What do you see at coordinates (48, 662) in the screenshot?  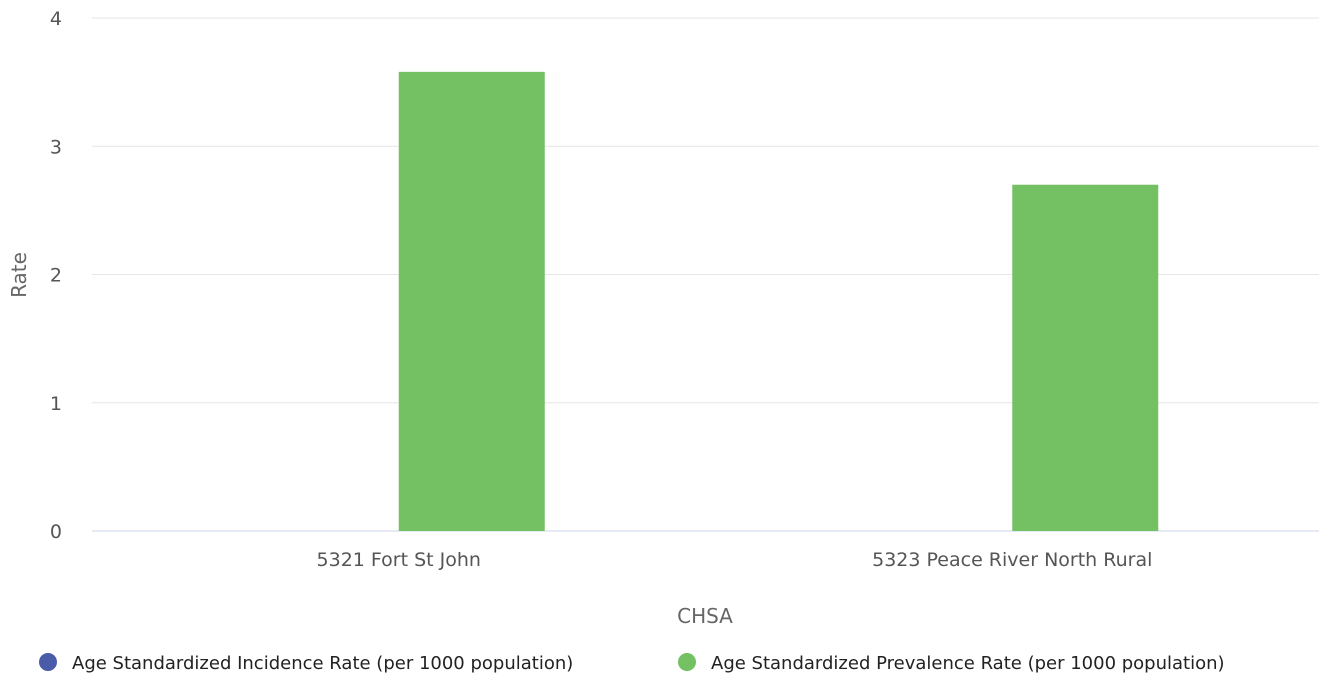 I see `legend-marker-incidence` at bounding box center [48, 662].